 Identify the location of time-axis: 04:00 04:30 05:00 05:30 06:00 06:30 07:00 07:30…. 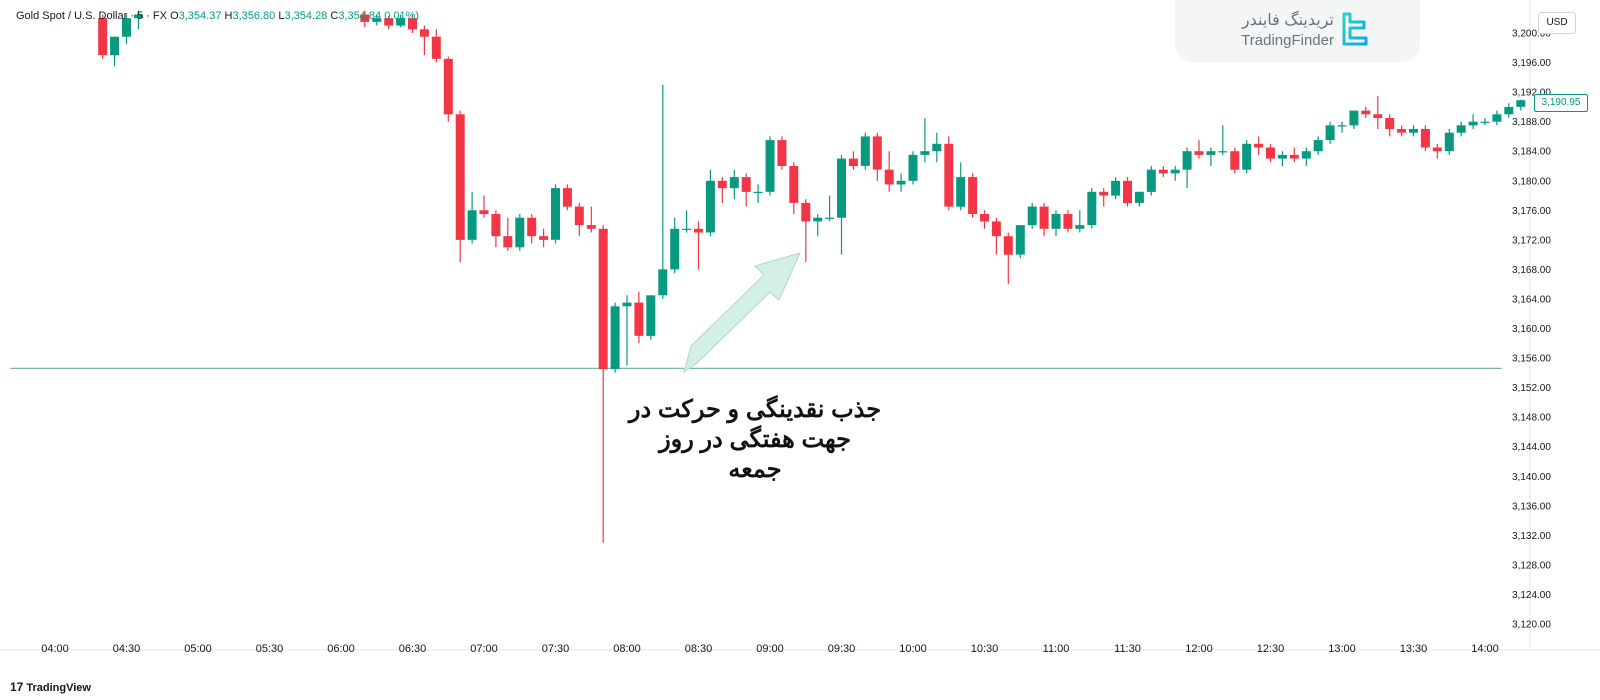
(770, 649).